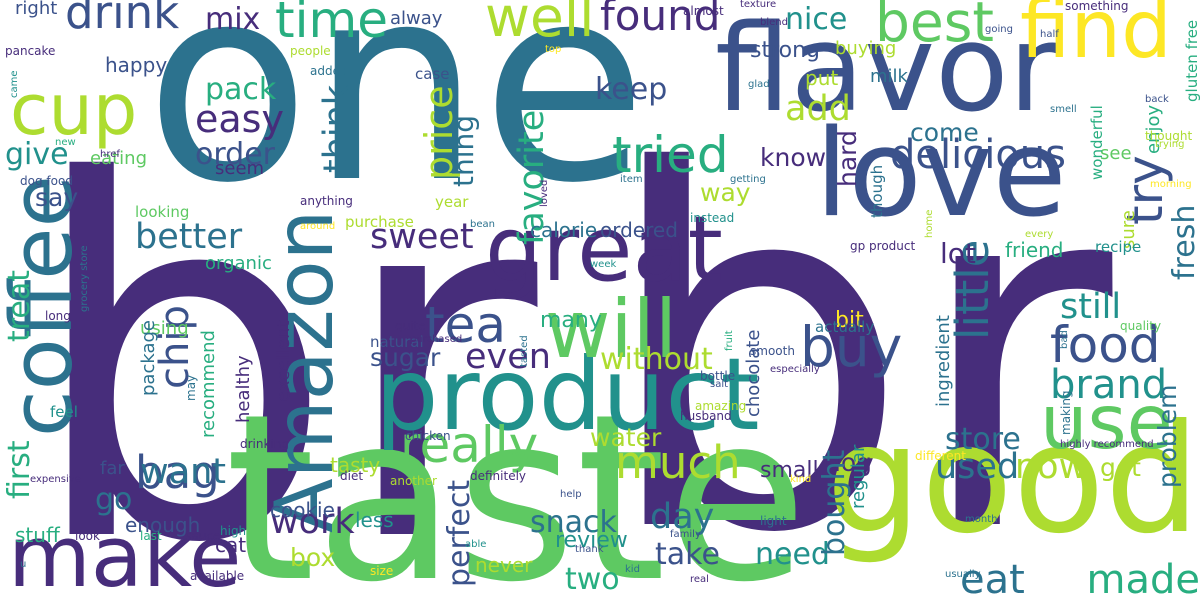 This screenshot has height=600, width=1200. What do you see at coordinates (65, 142) in the screenshot?
I see `word-new: new` at bounding box center [65, 142].